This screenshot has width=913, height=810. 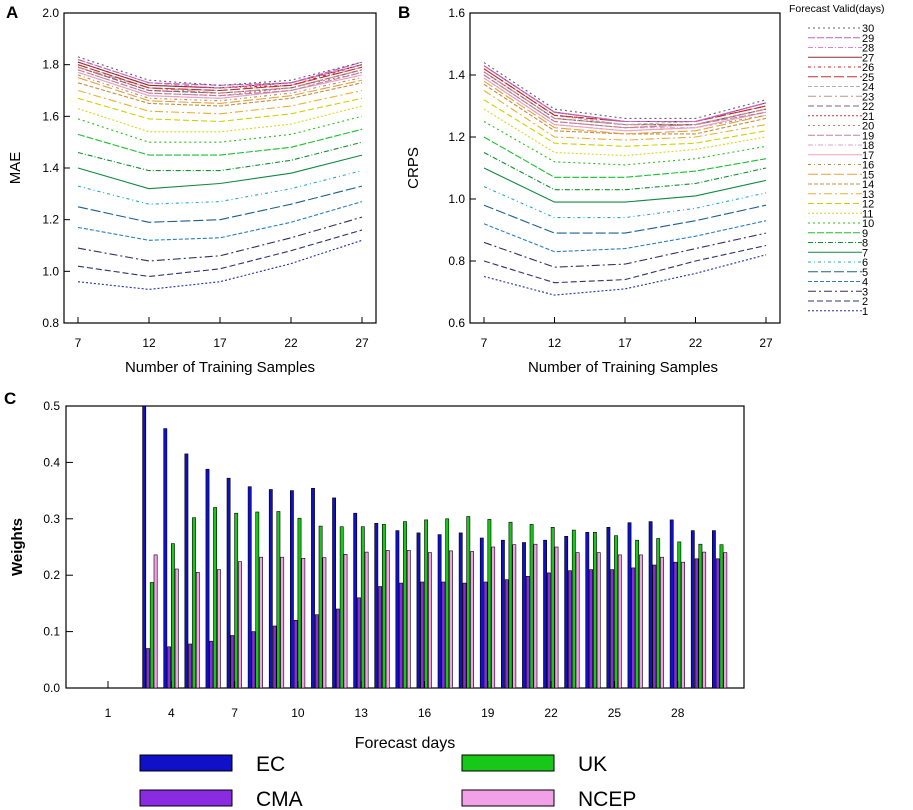 I want to click on legend-label-day-20: 20, so click(x=868, y=127).